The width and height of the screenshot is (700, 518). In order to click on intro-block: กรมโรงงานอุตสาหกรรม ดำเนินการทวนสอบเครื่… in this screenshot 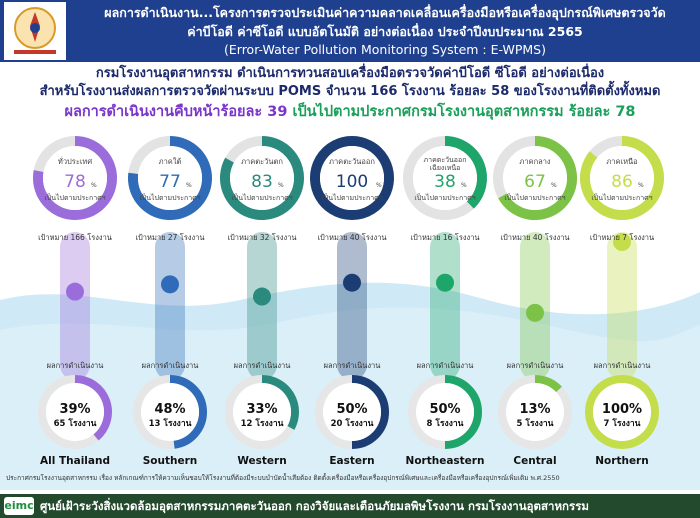, I will do `click(350, 94)`.